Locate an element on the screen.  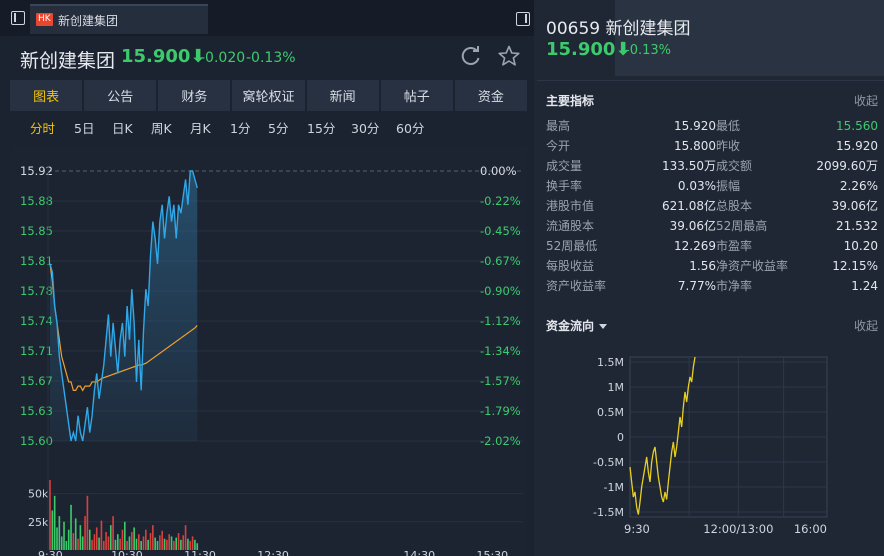
indicator-row: 成交额 2099.60万 is located at coordinates (797, 166).